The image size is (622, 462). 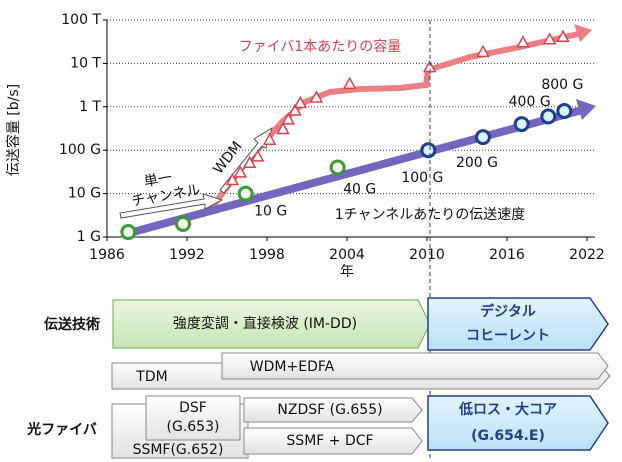 What do you see at coordinates (359, 189) in the screenshot?
I see `value-label: 40 G` at bounding box center [359, 189].